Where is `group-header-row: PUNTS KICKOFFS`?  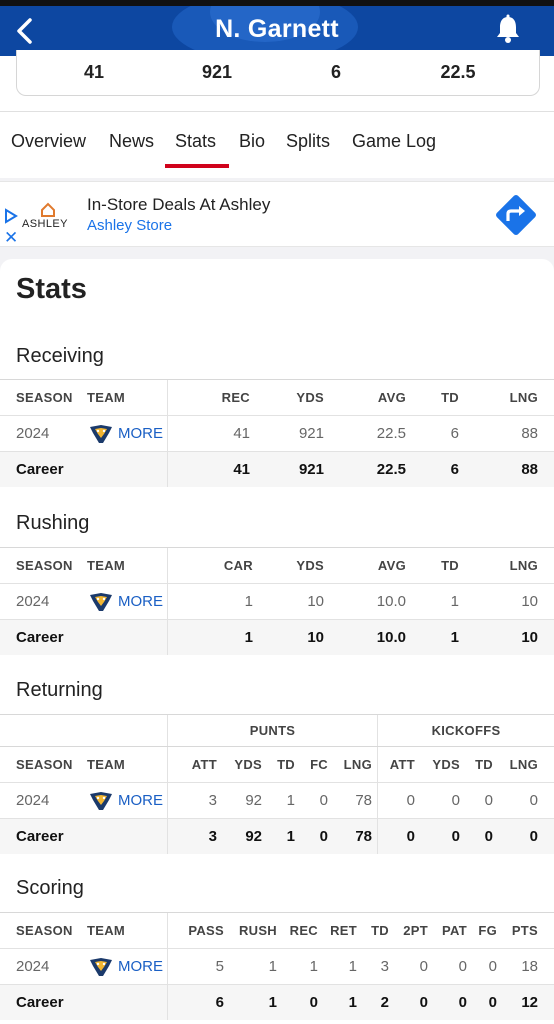 group-header-row: PUNTS KICKOFFS is located at coordinates (277, 730).